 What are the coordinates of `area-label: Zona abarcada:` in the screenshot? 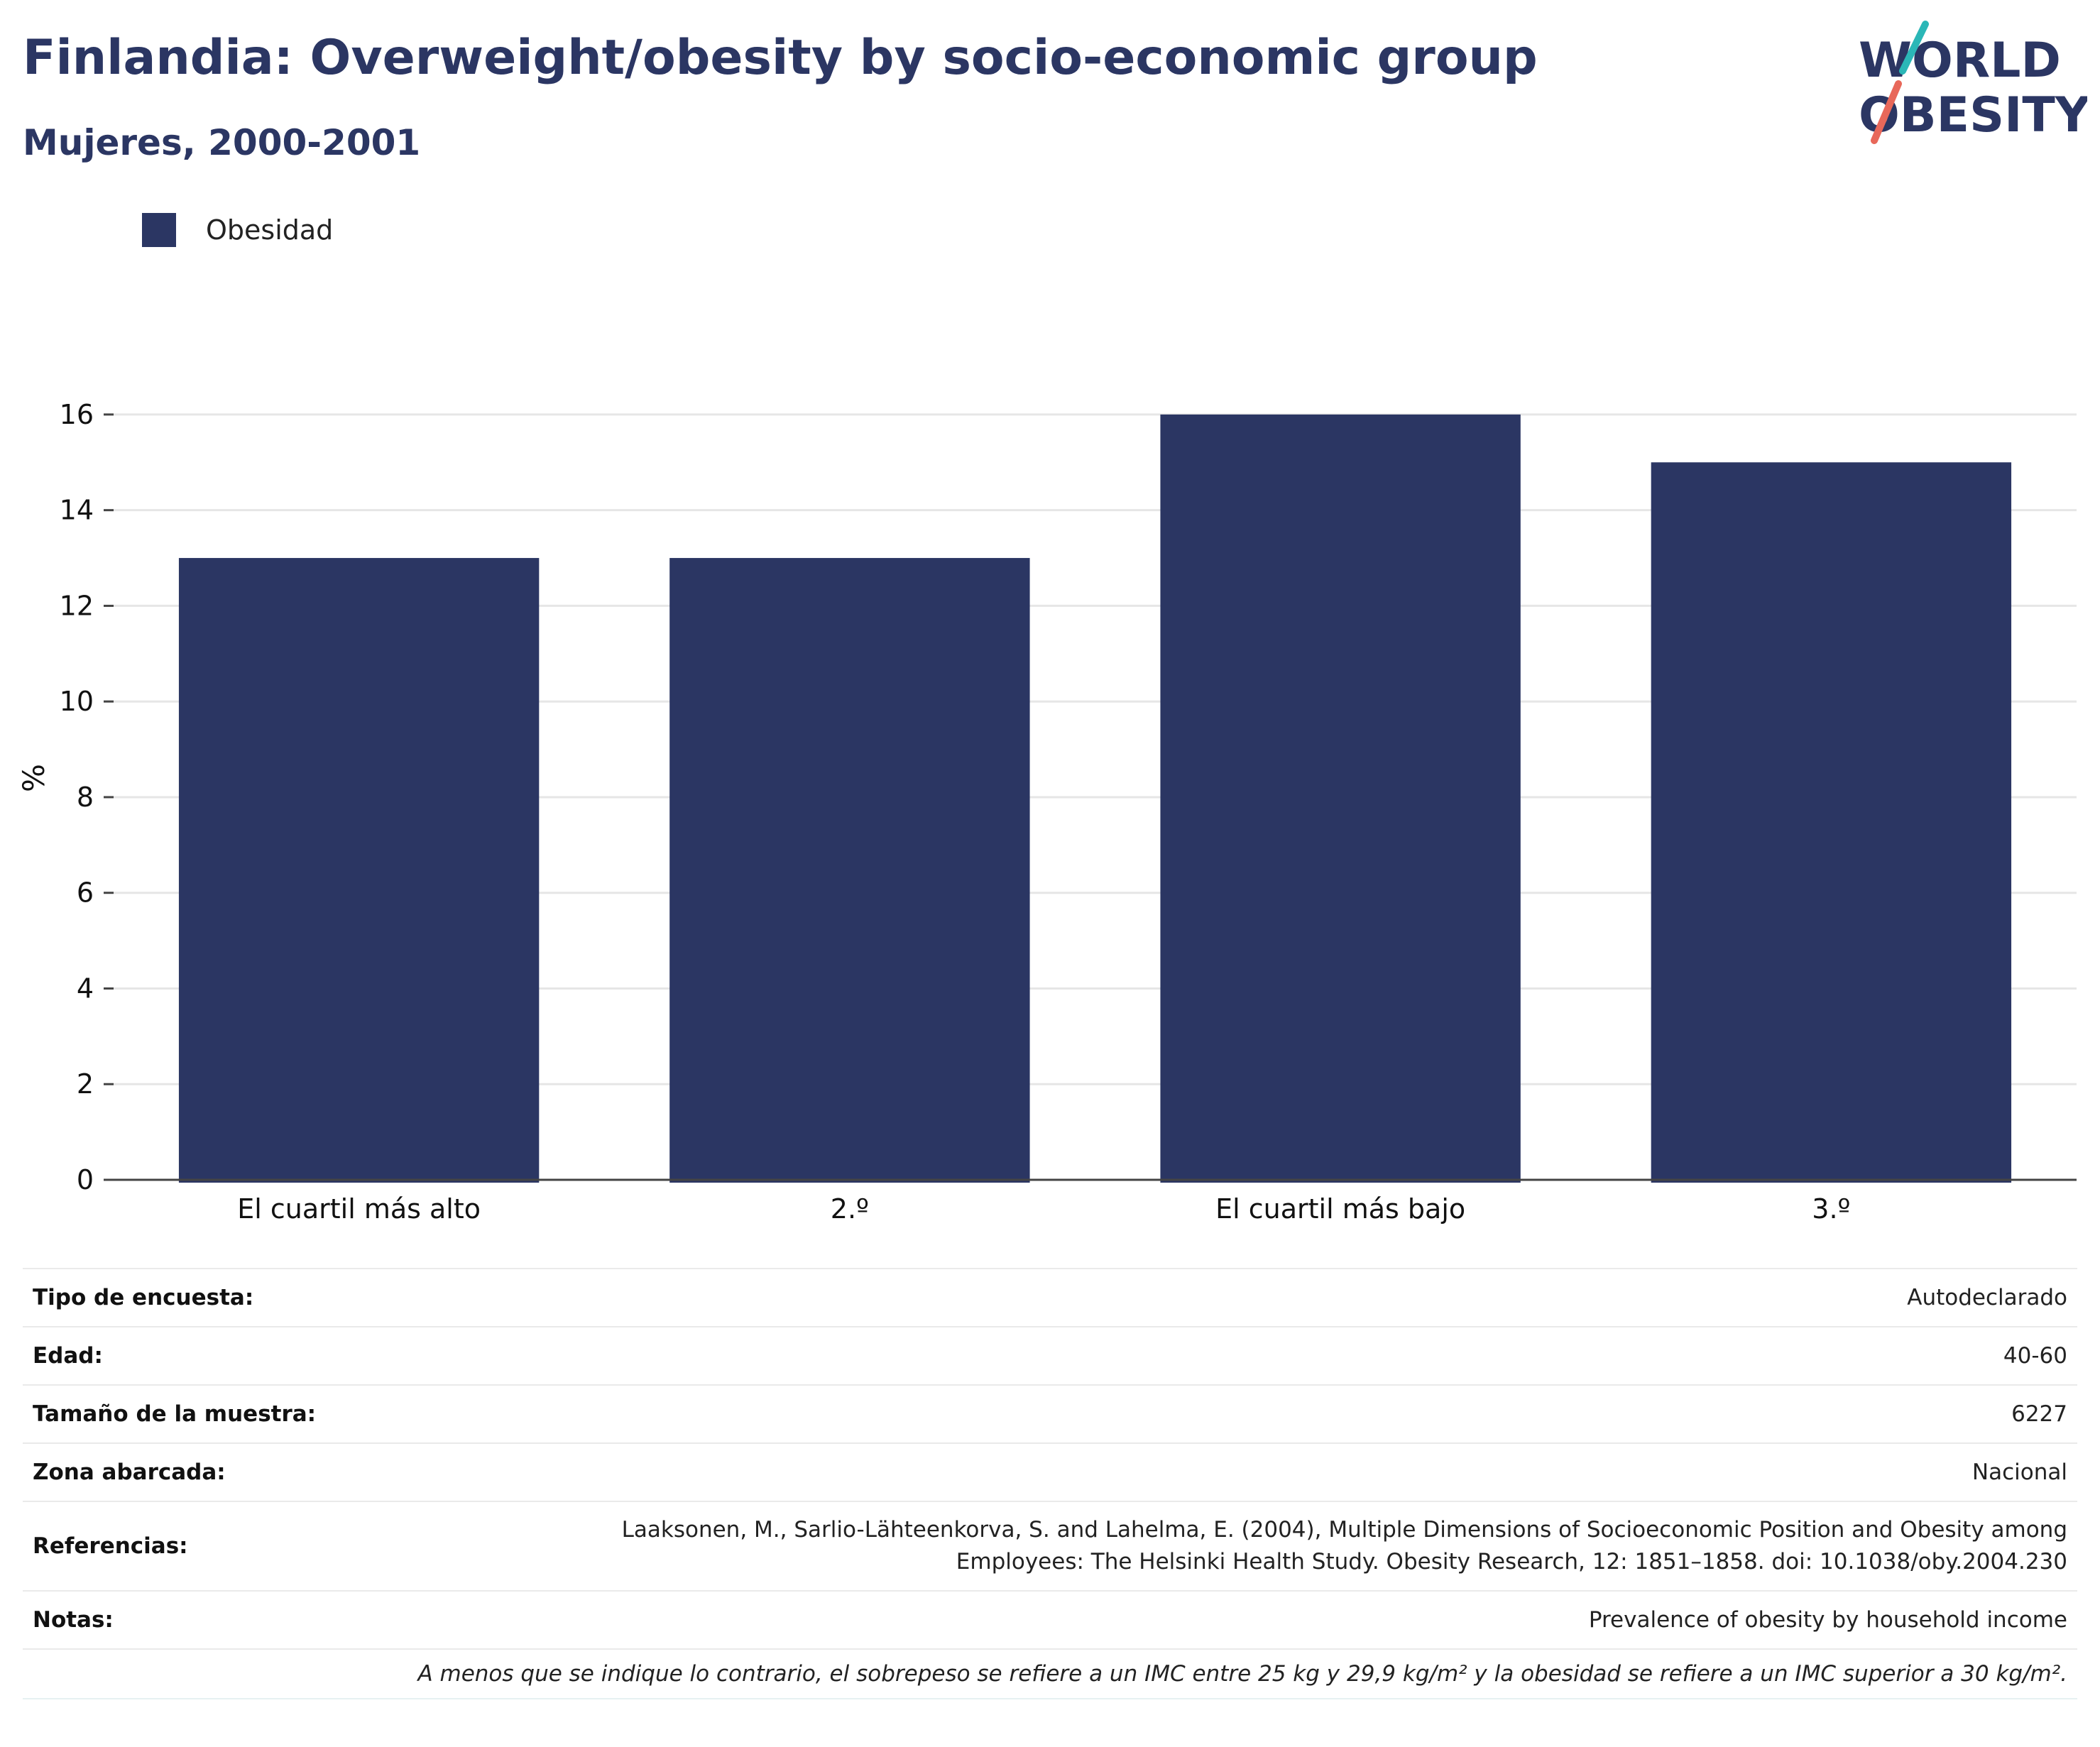 It's located at (199, 1471).